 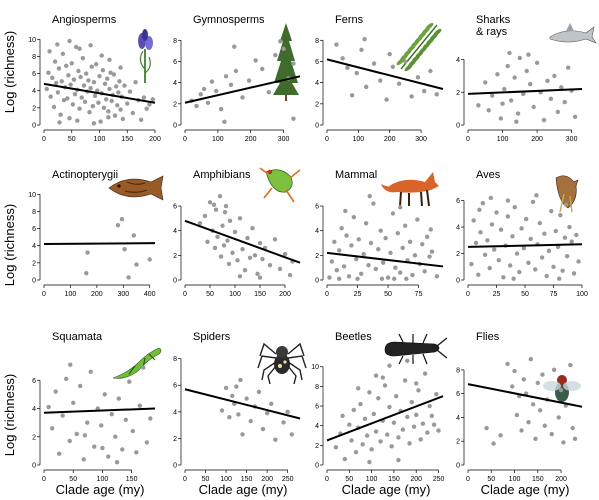 I want to click on x-tick-label: 75, so click(x=554, y=294).